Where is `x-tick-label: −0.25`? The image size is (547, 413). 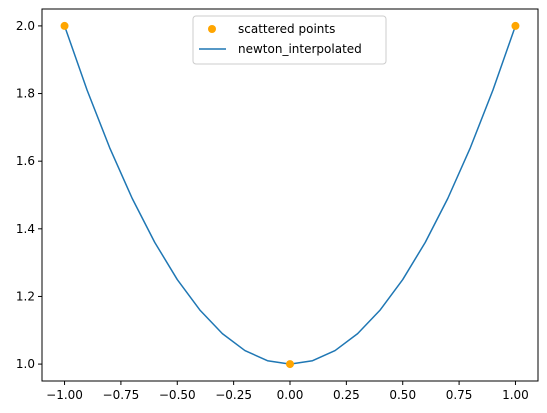 x-tick-label: −0.25 is located at coordinates (233, 395).